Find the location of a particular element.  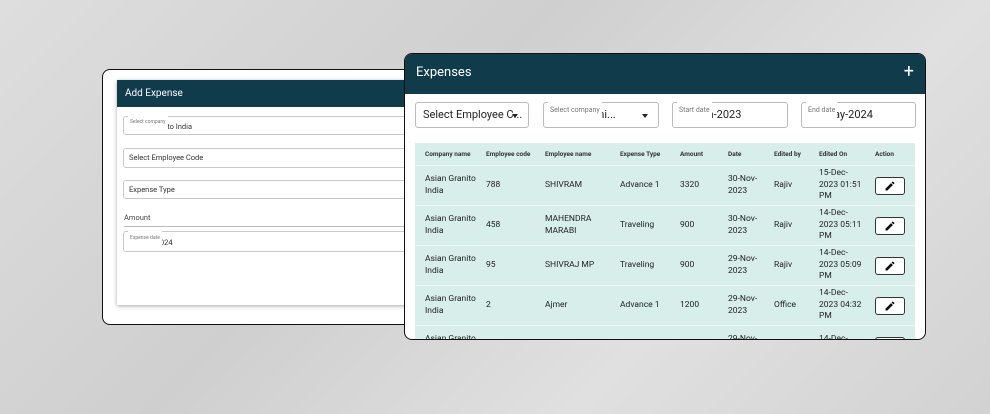

table-cell: 14-Dec-2023 is located at coordinates (833, 337).